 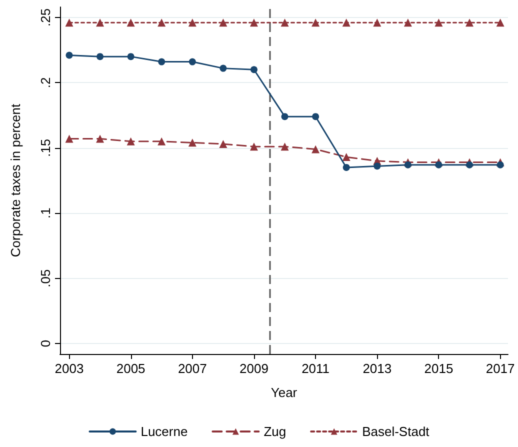 I want to click on y-tick-label: .25, so click(x=45, y=17).